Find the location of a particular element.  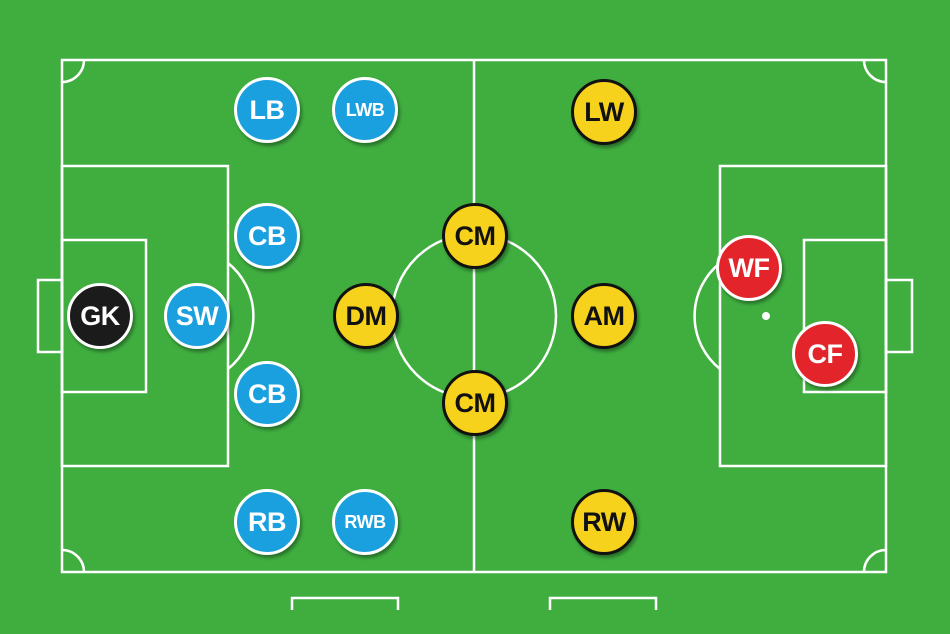

left-goal is located at coordinates (50, 316).